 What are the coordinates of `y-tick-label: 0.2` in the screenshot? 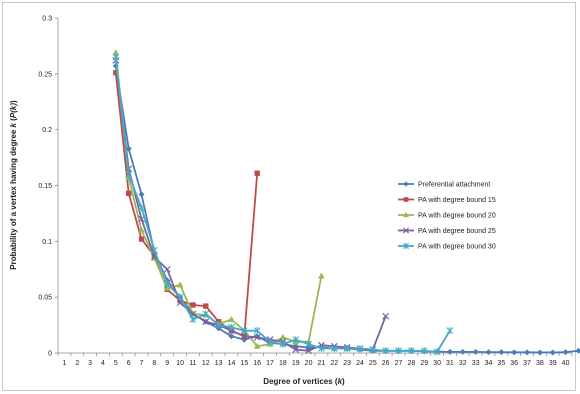 It's located at (47, 130).